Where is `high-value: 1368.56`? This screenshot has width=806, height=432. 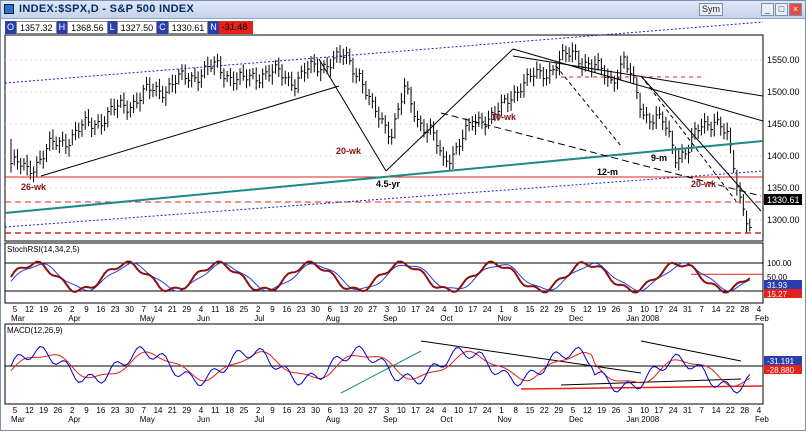
high-value: 1368.56 is located at coordinates (87, 27).